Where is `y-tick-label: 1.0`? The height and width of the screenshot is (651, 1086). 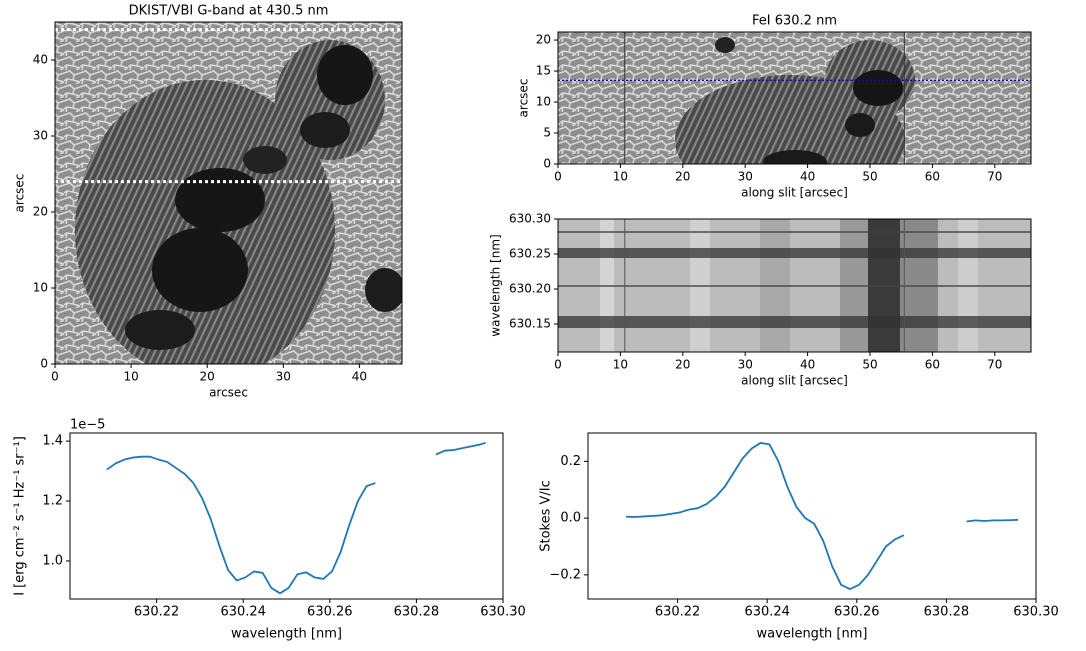 y-tick-label: 1.0 is located at coordinates (52, 560).